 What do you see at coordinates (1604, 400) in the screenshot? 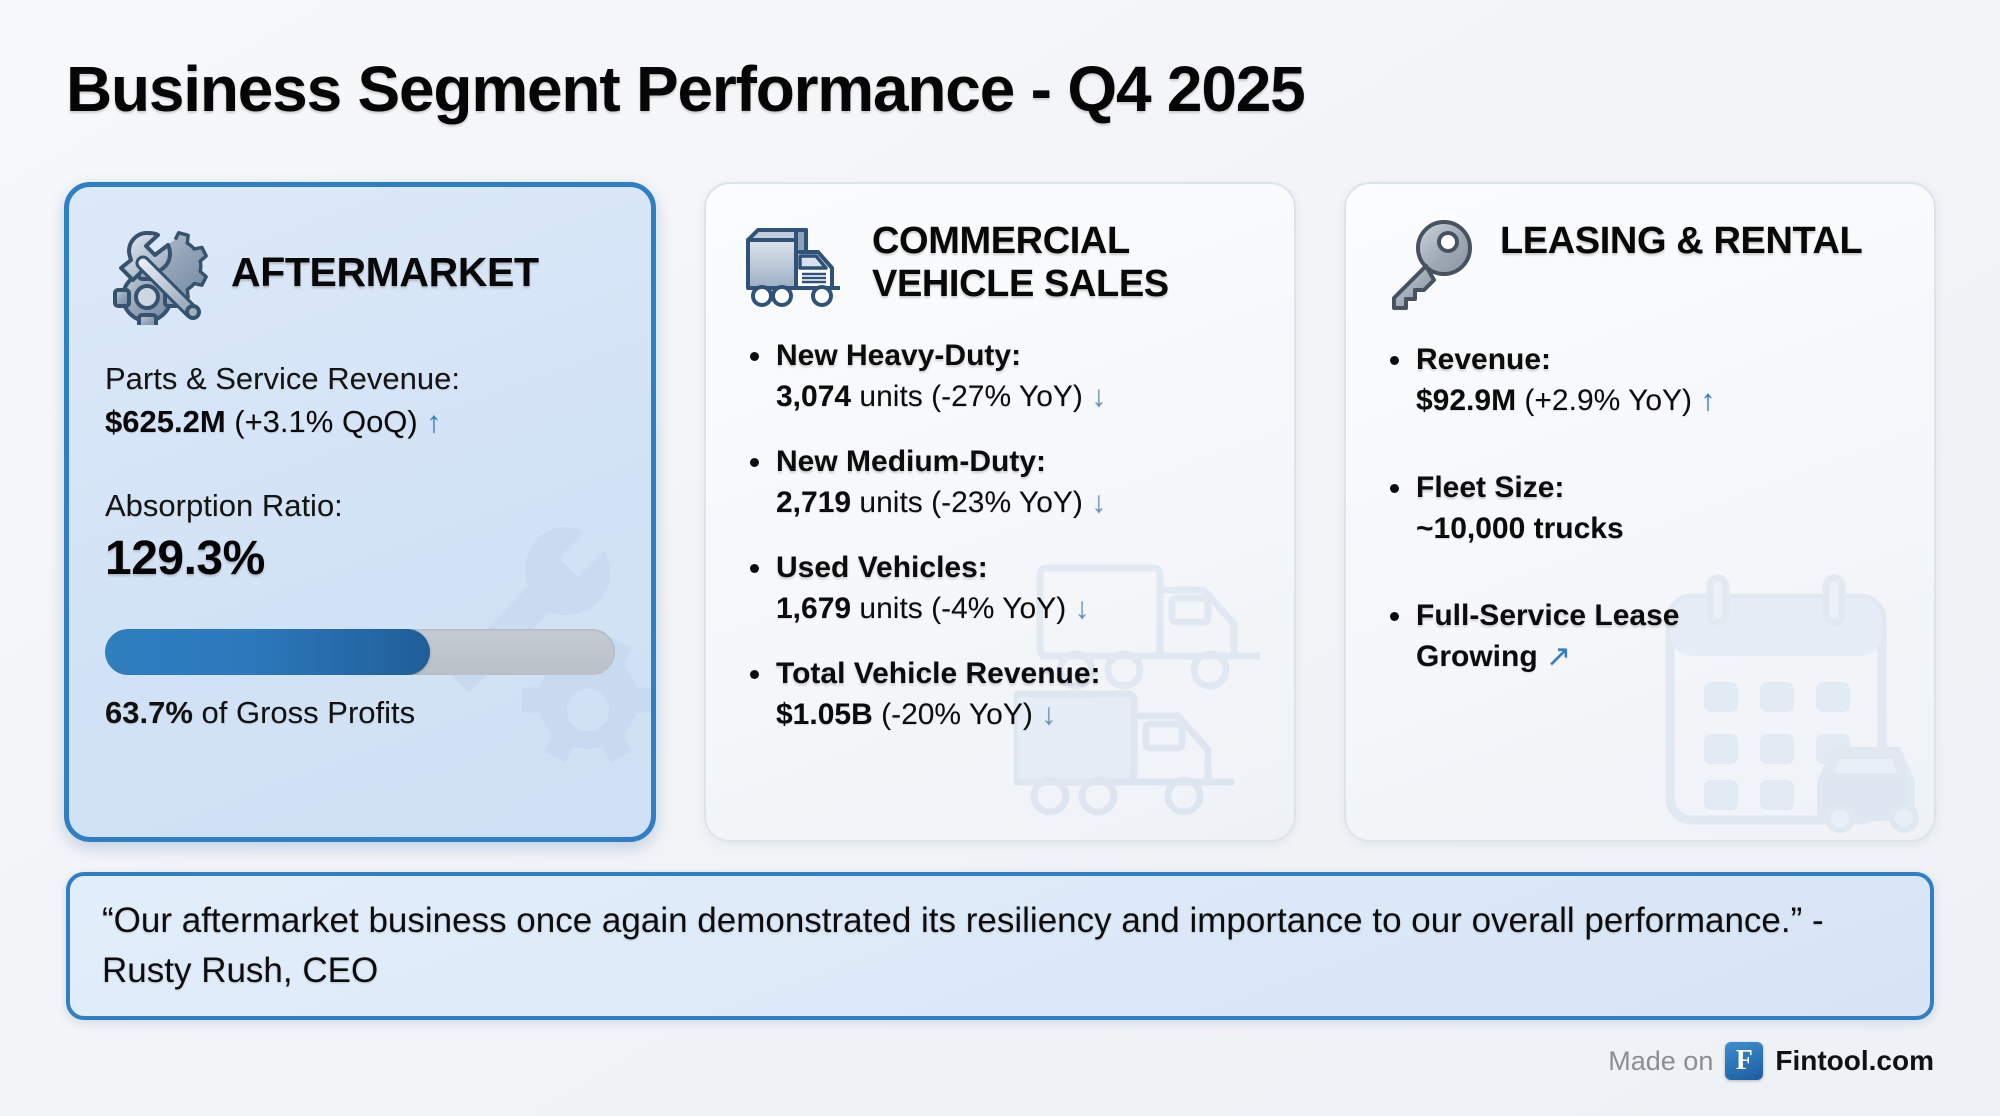
I see `bullet-change: (+2.9% YoY)` at bounding box center [1604, 400].